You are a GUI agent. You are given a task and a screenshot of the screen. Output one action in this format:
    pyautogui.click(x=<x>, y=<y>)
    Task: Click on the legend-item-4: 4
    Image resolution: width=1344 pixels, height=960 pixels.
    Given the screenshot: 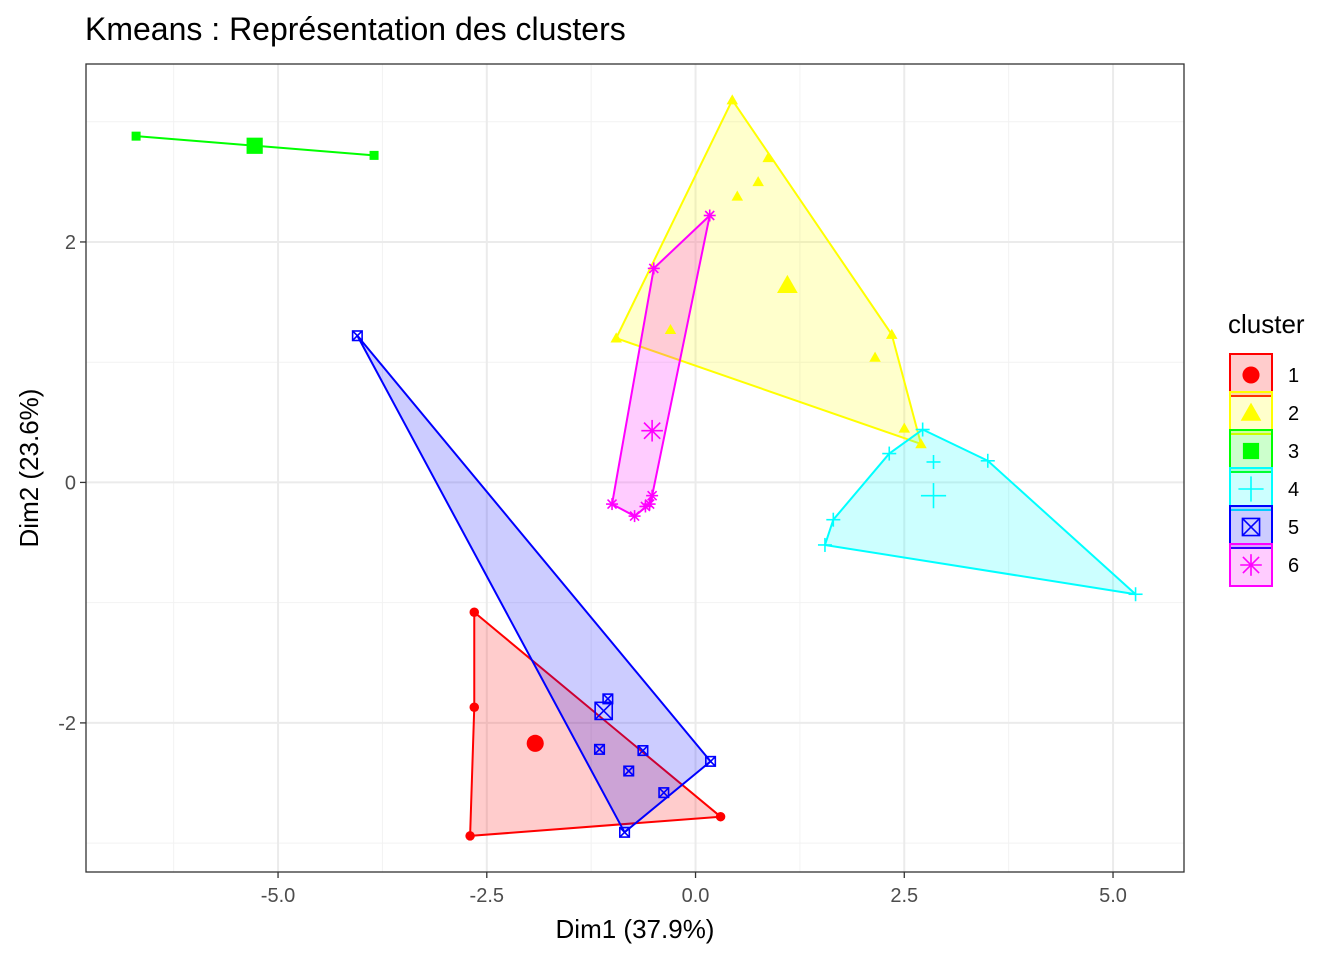 What is the action you would take?
    pyautogui.click(x=1264, y=489)
    